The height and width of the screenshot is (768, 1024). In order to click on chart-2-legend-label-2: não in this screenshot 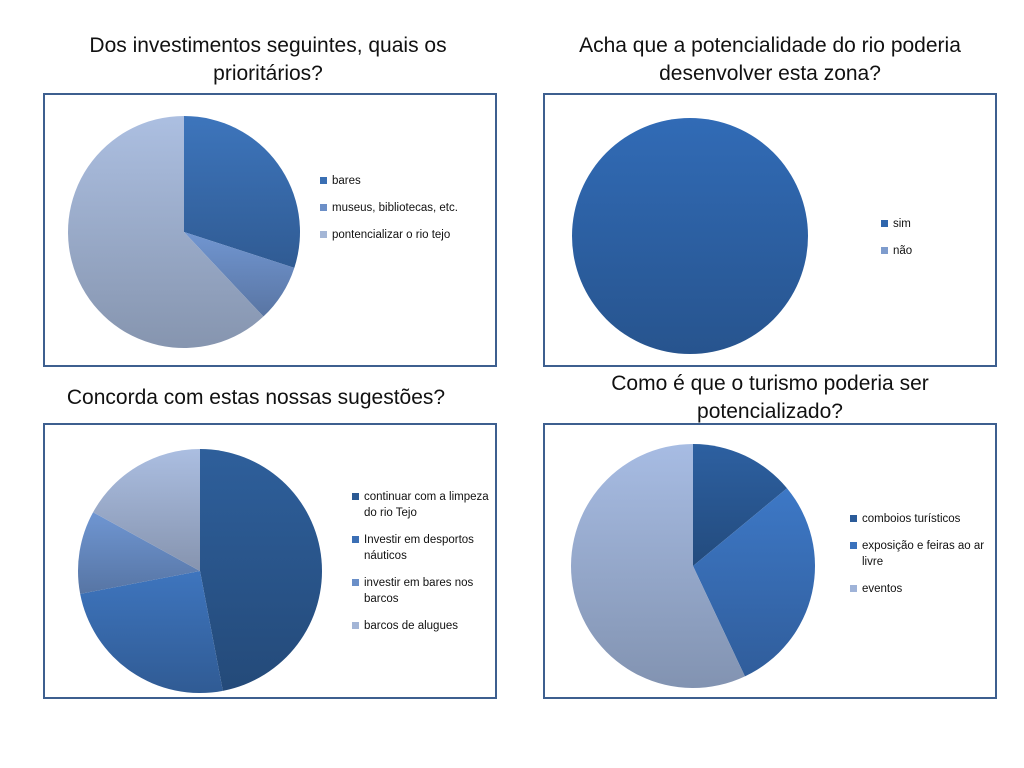, I will do `click(903, 251)`.